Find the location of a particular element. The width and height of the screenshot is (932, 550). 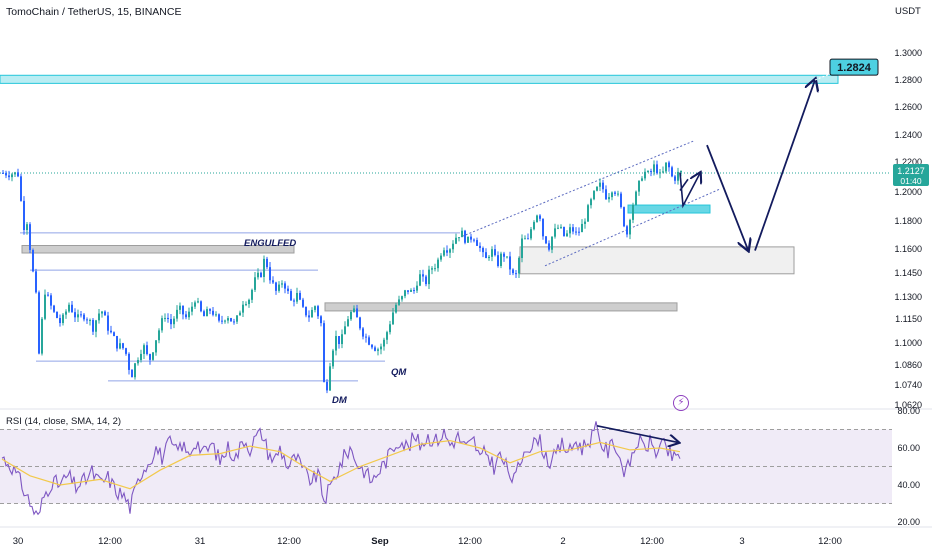

time-tick-label: 31 is located at coordinates (200, 541).